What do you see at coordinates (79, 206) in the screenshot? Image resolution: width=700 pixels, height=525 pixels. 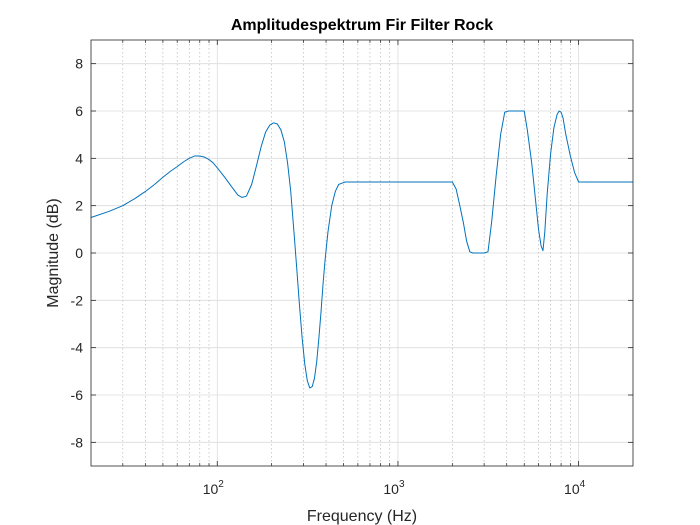 I see `y-tick-label: 2` at bounding box center [79, 206].